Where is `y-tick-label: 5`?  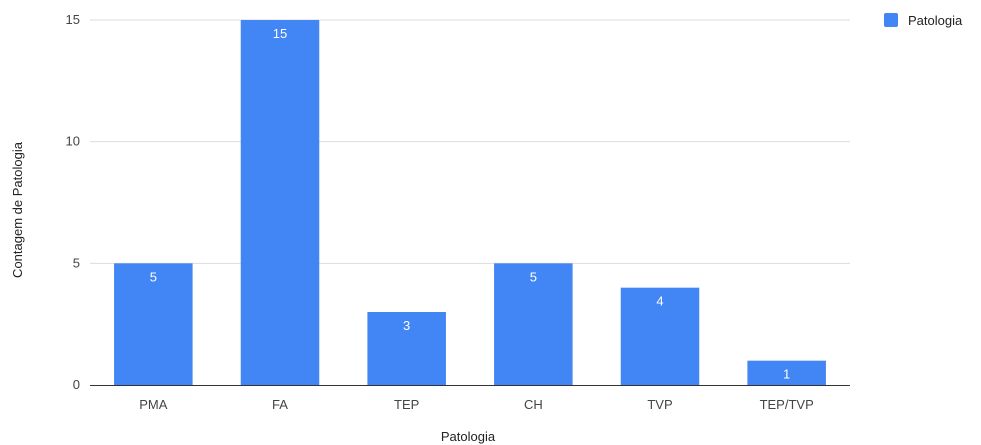
y-tick-label: 5 is located at coordinates (76, 262).